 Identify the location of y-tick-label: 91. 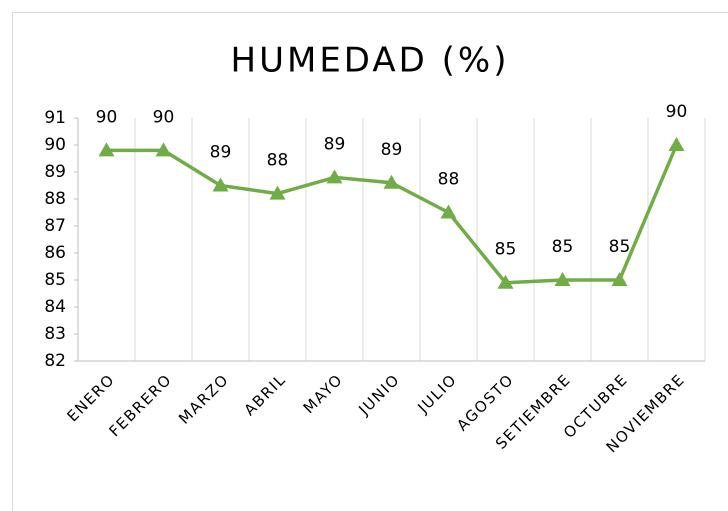
(55, 118).